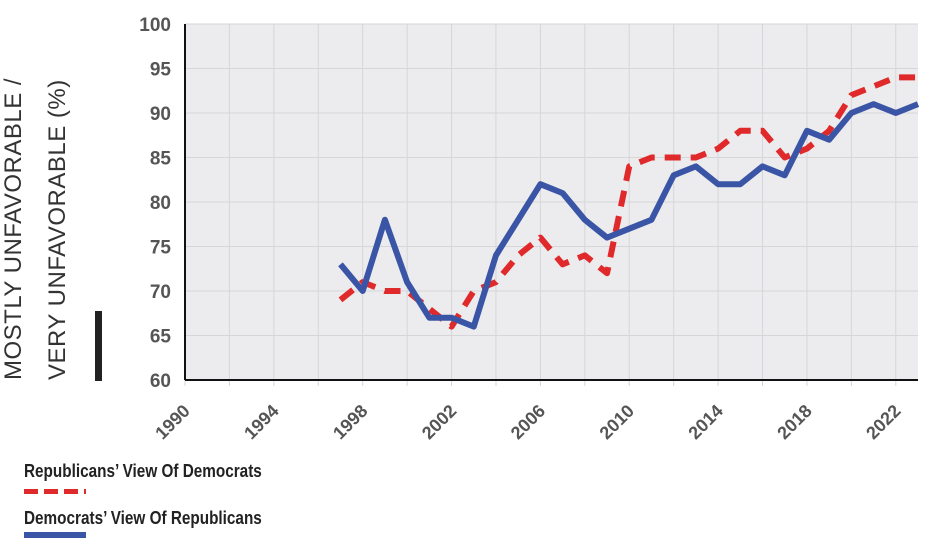 The height and width of the screenshot is (540, 950). What do you see at coordinates (155, 25) in the screenshot?
I see `y-tick-label: 100` at bounding box center [155, 25].